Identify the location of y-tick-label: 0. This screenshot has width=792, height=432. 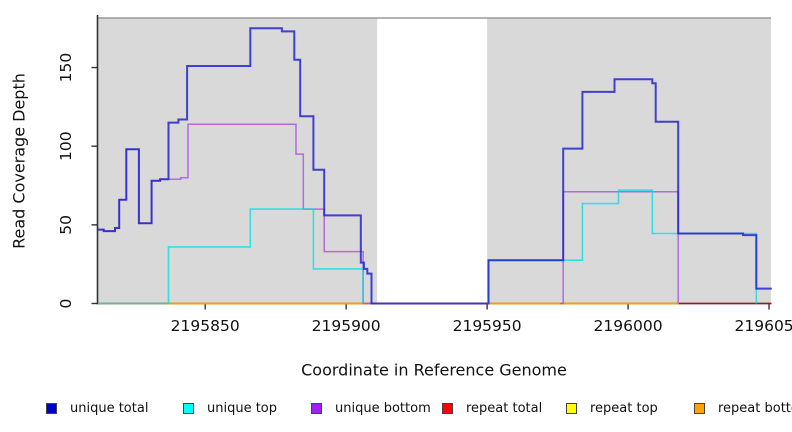
(66, 304).